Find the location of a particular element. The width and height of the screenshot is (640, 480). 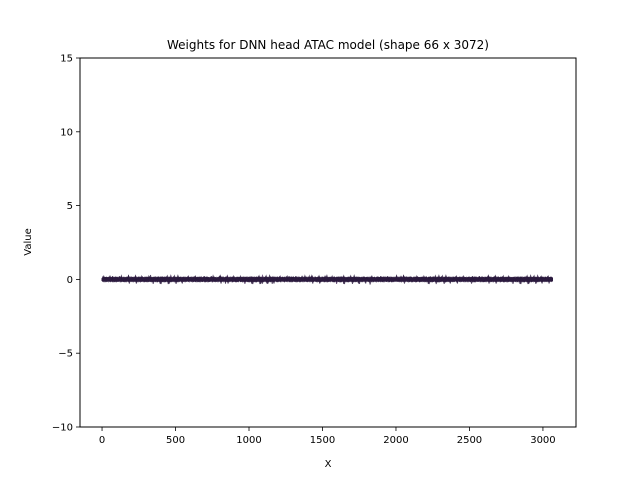

y-axis-label: Value is located at coordinates (28, 241).